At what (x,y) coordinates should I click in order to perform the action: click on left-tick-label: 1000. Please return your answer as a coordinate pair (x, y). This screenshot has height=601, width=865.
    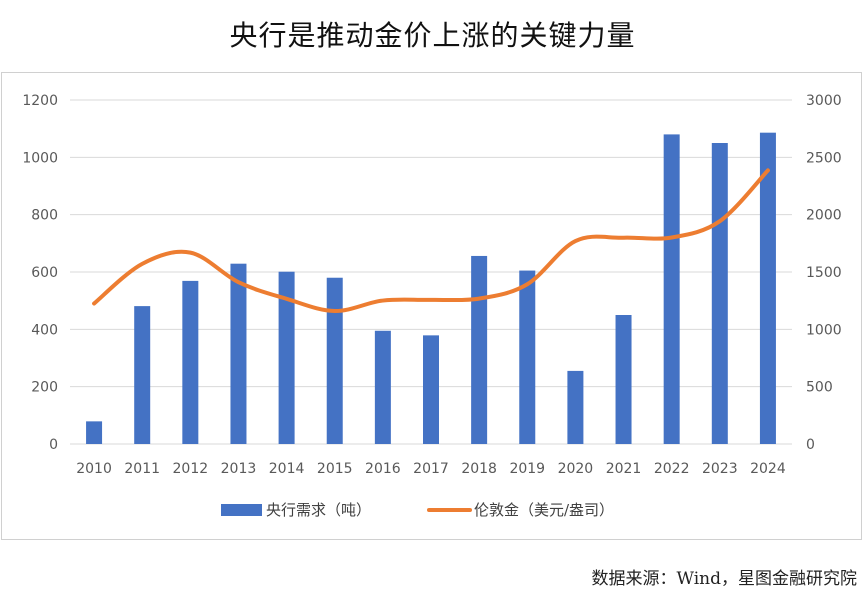
    Looking at the image, I should click on (40, 158).